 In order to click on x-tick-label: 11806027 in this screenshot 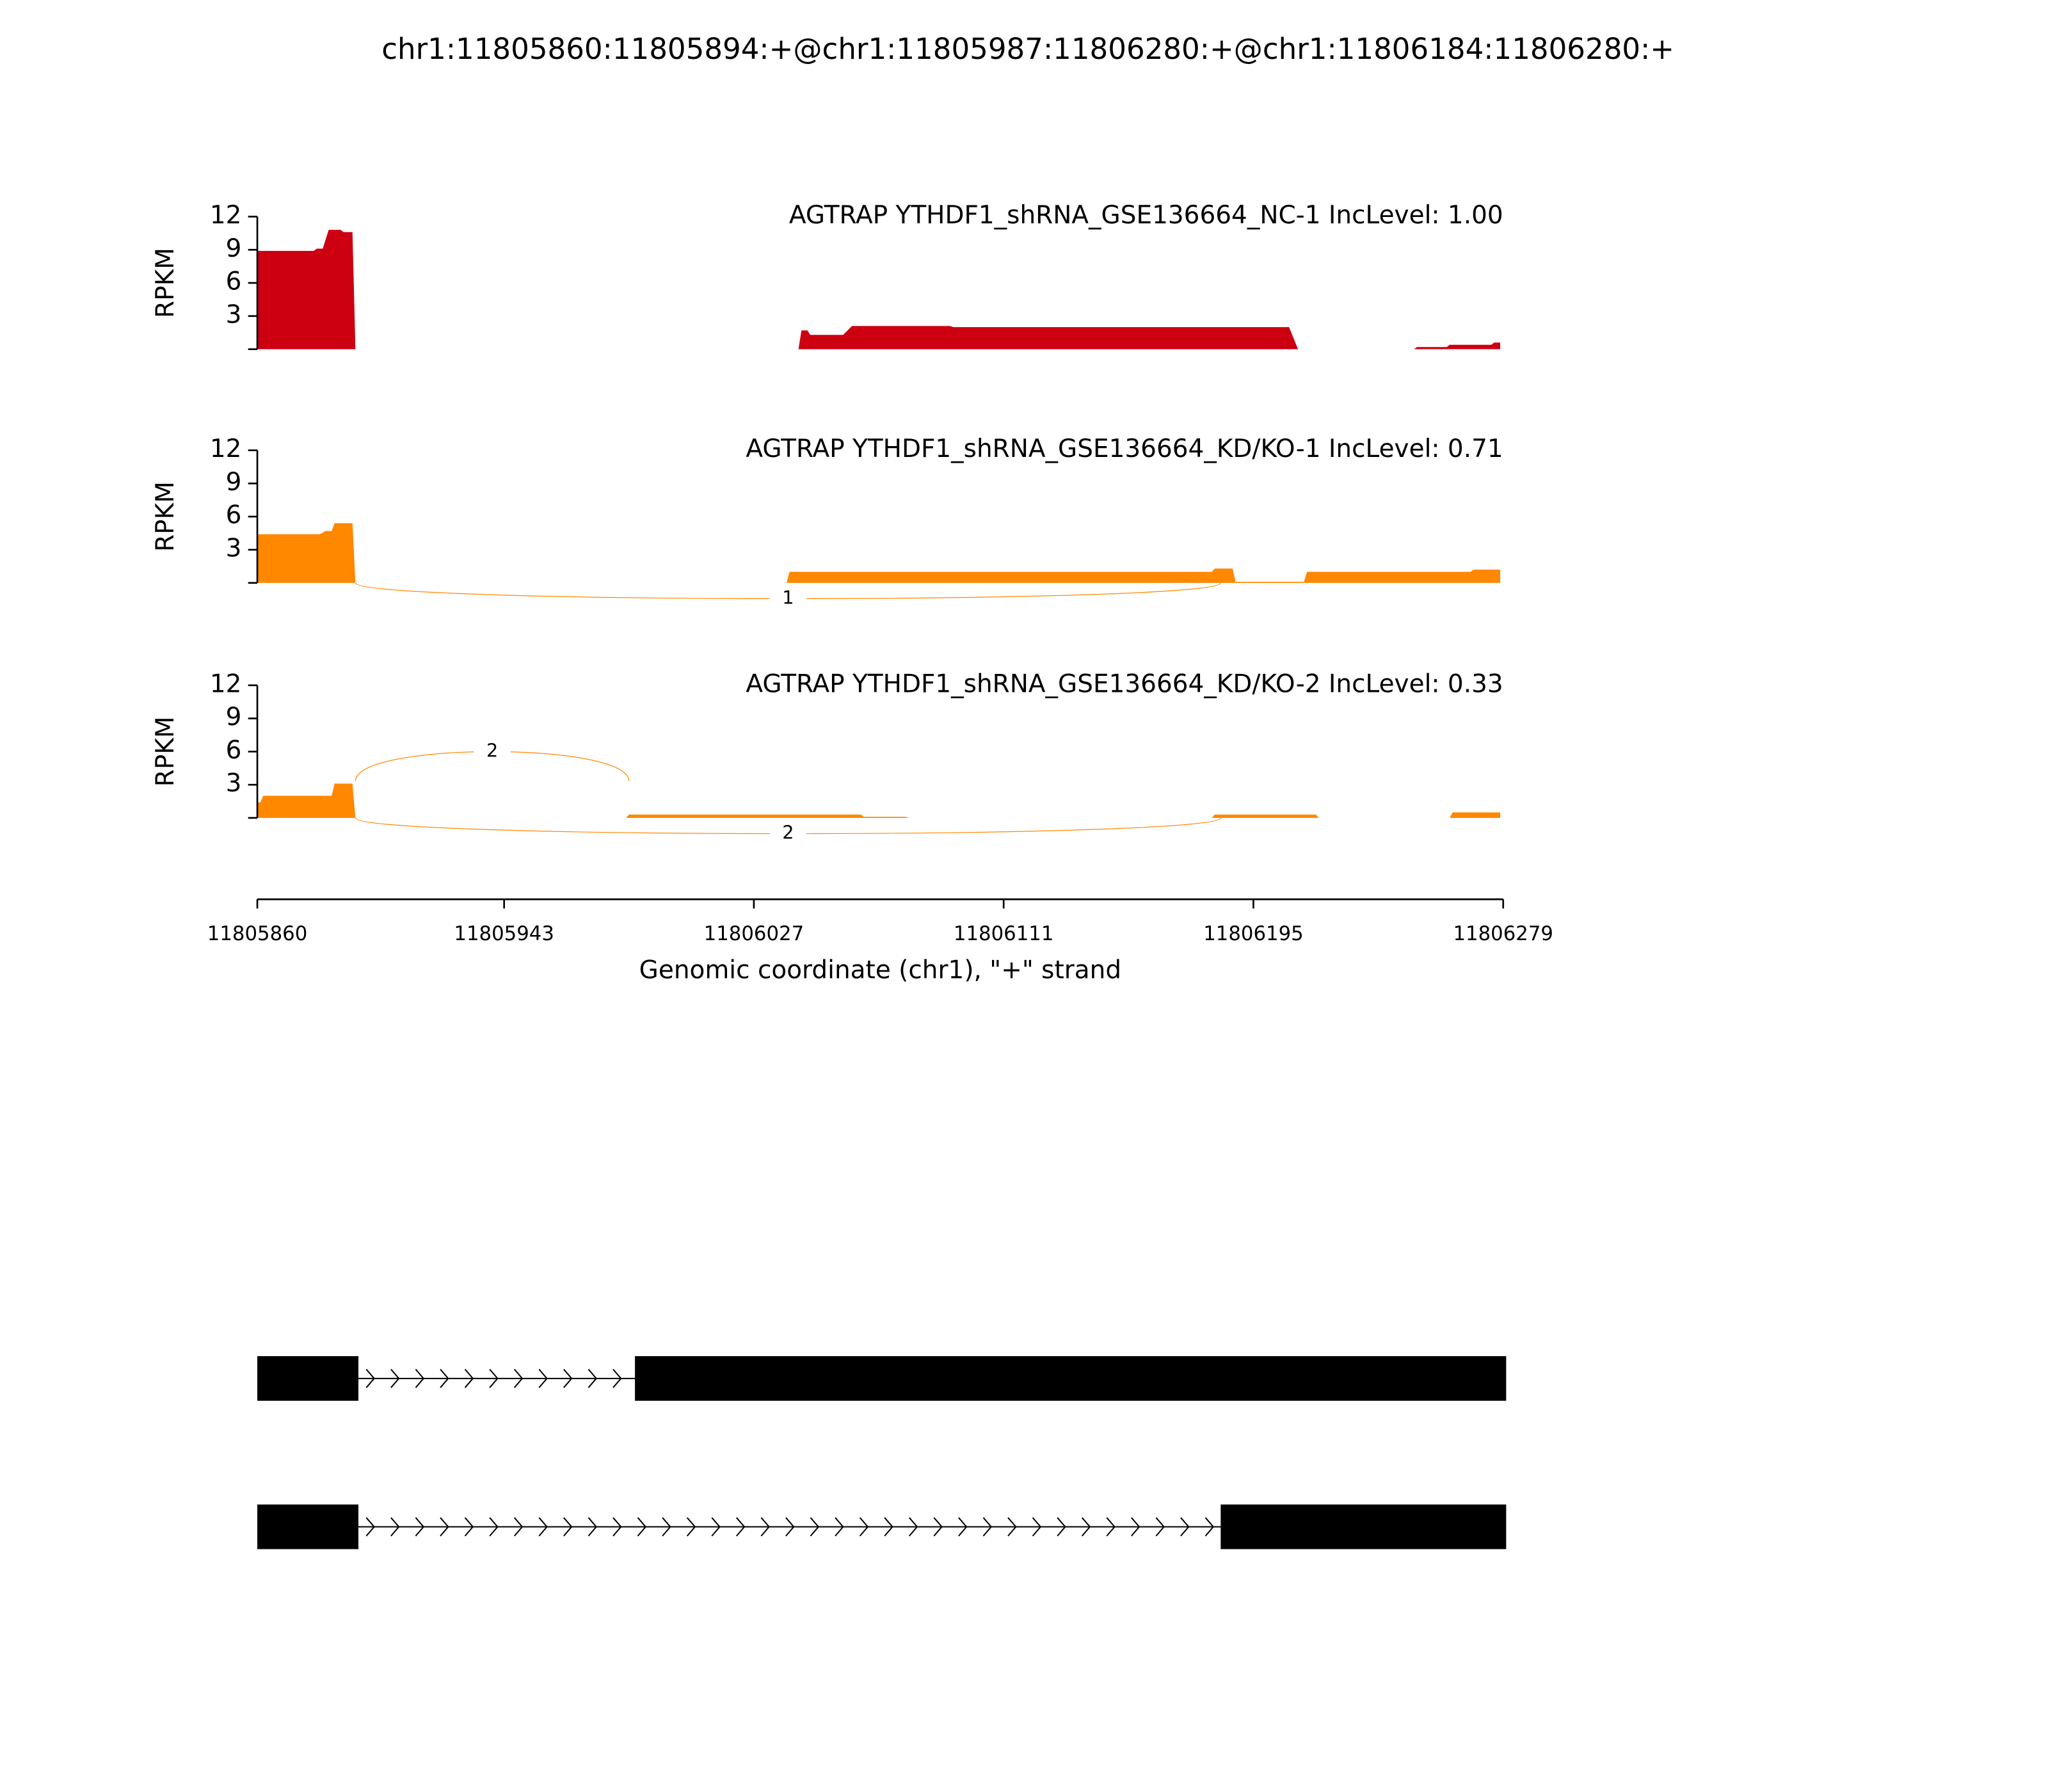, I will do `click(754, 933)`.